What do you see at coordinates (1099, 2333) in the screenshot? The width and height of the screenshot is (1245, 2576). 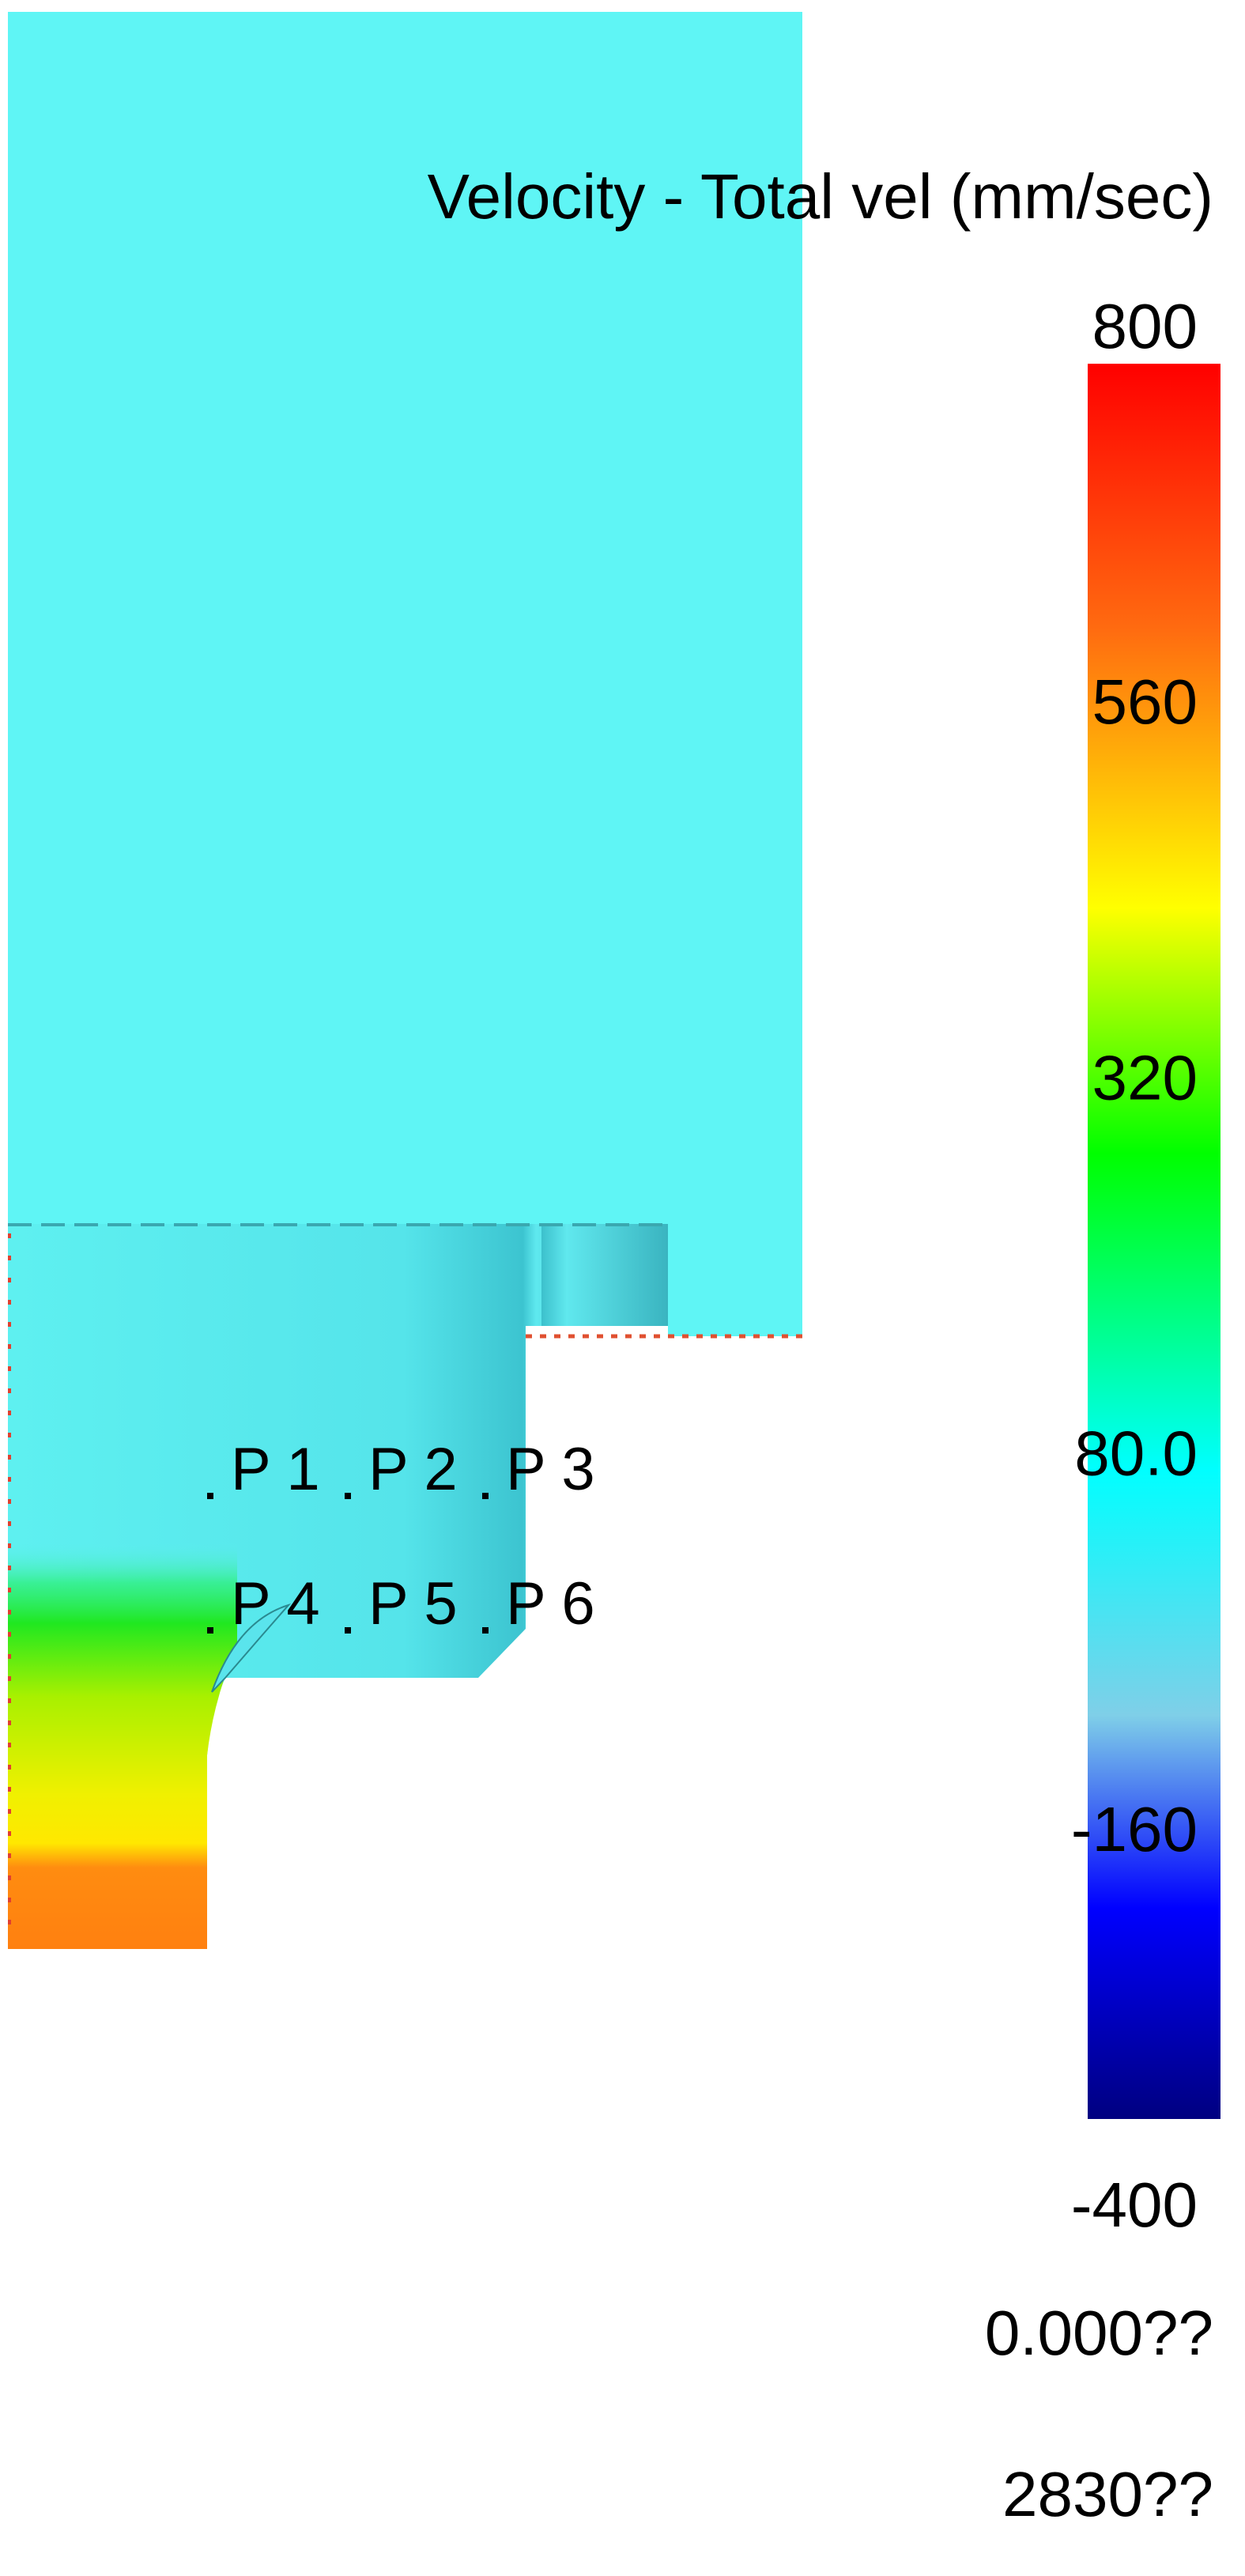 I see `footer-min-value: 0.000??` at bounding box center [1099, 2333].